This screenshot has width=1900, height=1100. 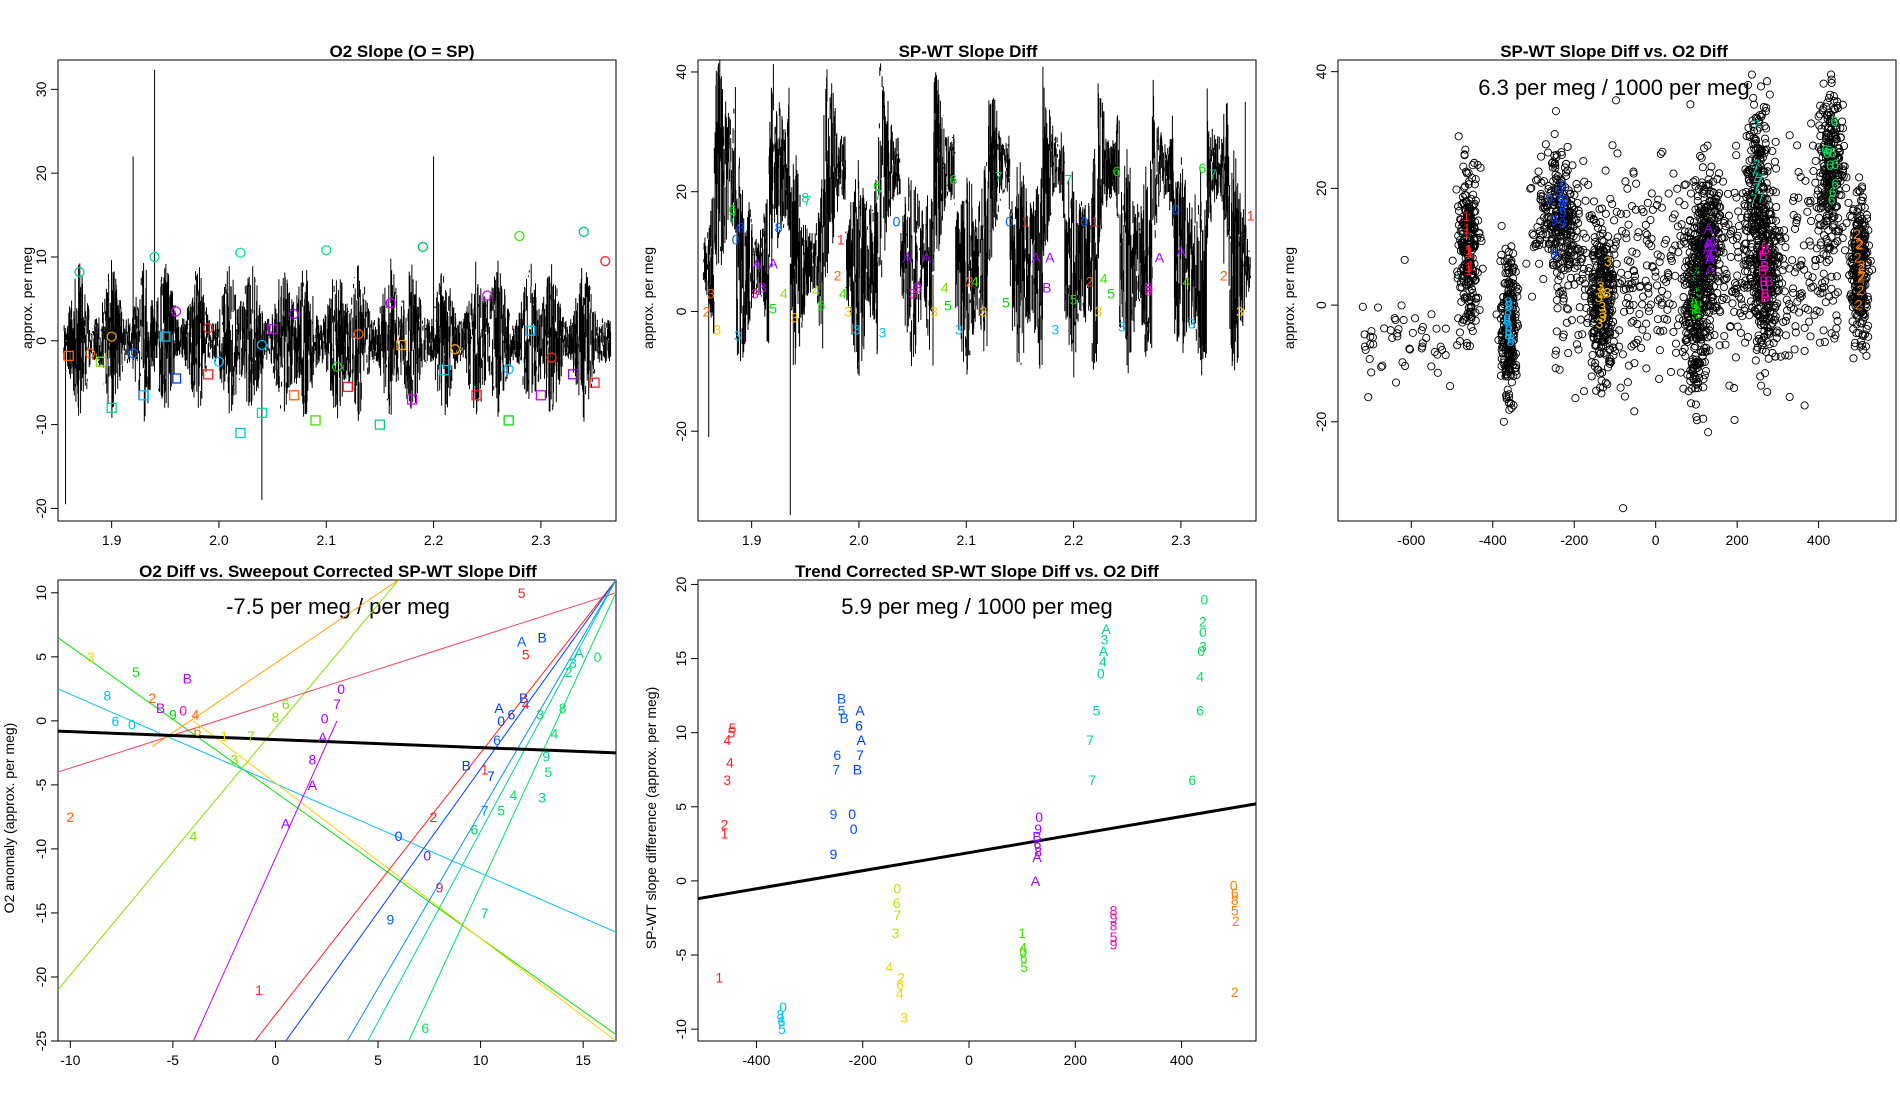 I want to click on point-label: B, so click(x=523, y=698).